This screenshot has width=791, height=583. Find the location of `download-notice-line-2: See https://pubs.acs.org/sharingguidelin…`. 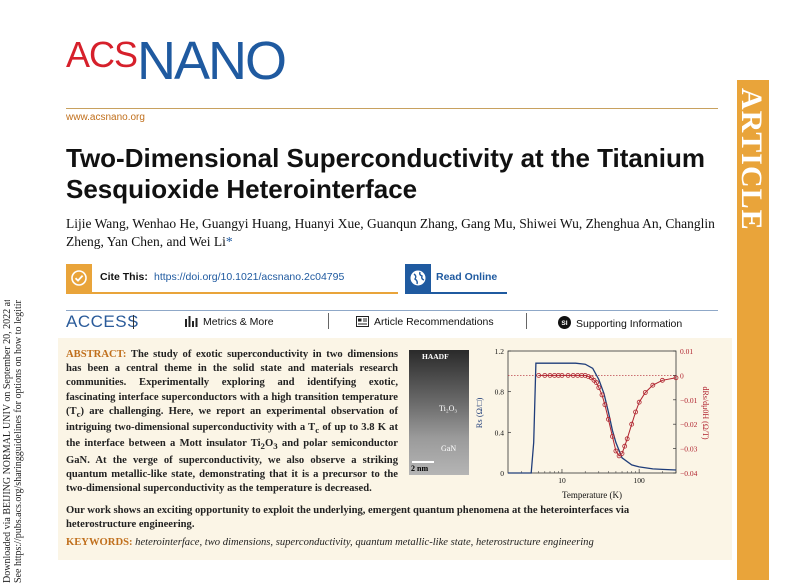

download-notice-line-2: See https://pubs.acs.org/sharingguidelin… is located at coordinates (18, 441).